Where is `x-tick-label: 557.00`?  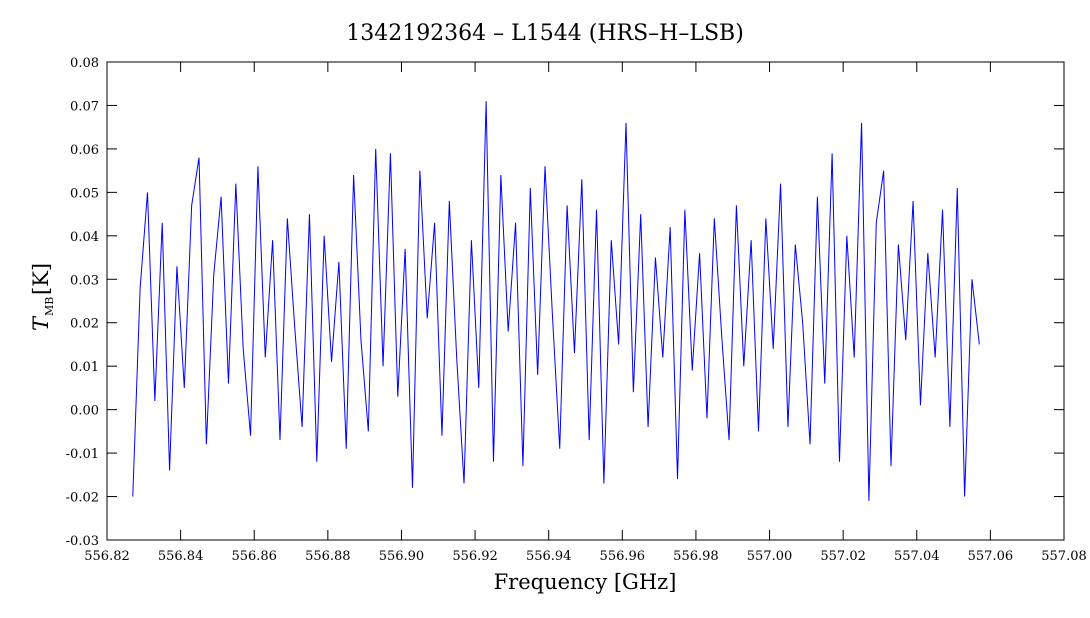
x-tick-label: 557.00 is located at coordinates (770, 556).